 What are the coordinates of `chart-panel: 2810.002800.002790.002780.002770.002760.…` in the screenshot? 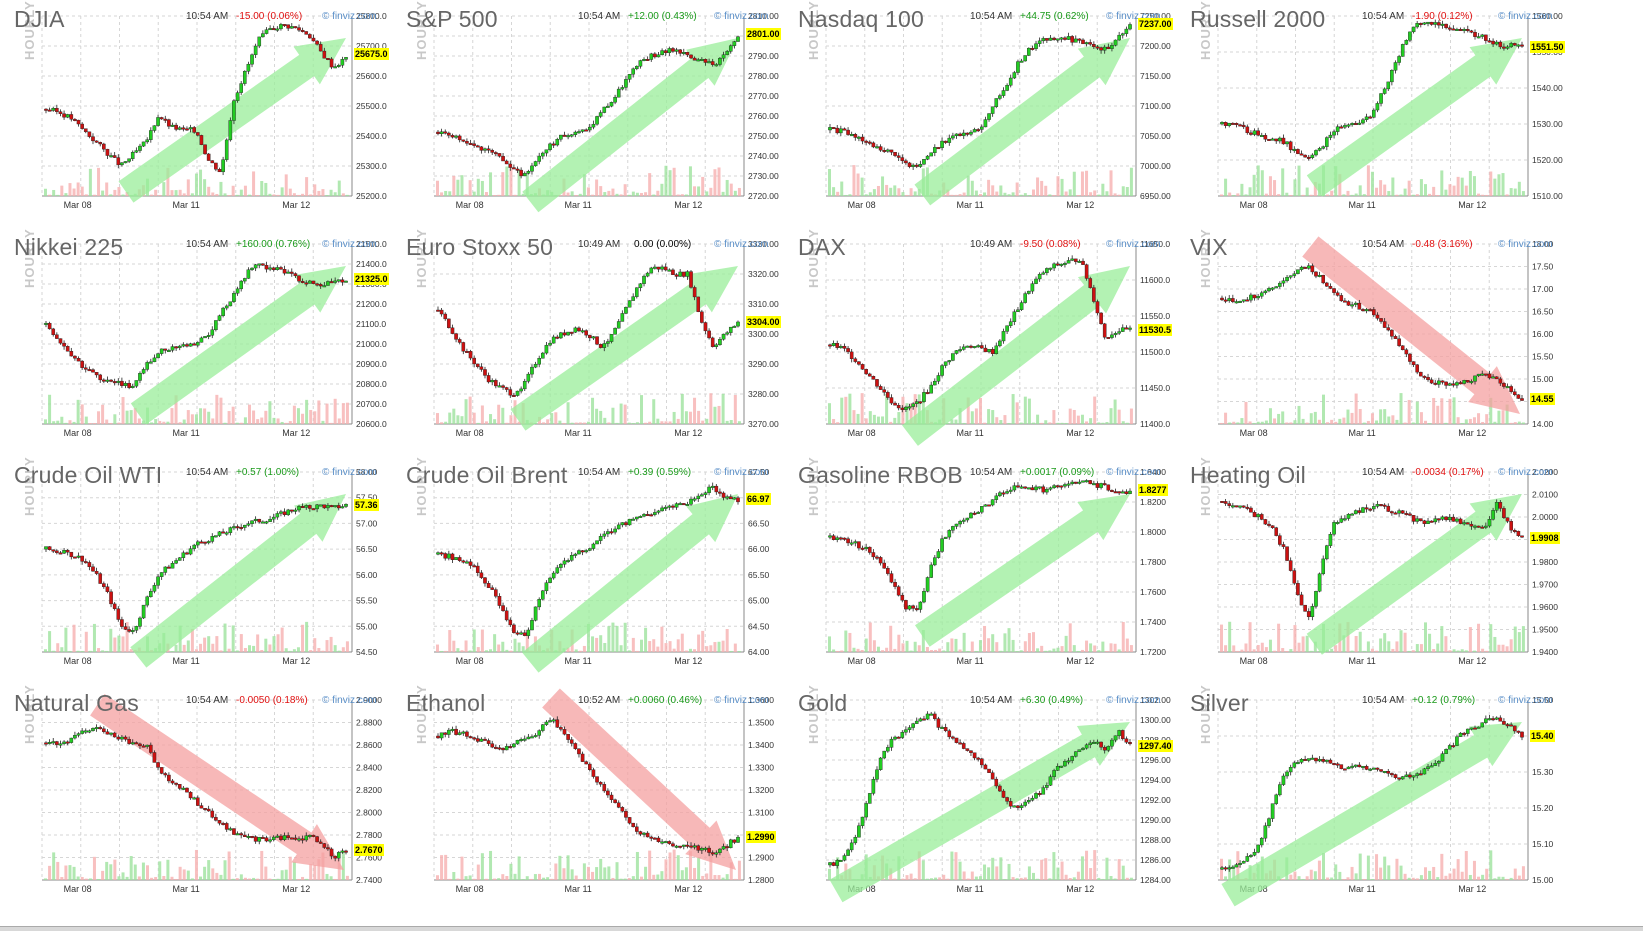 It's located at (597, 119).